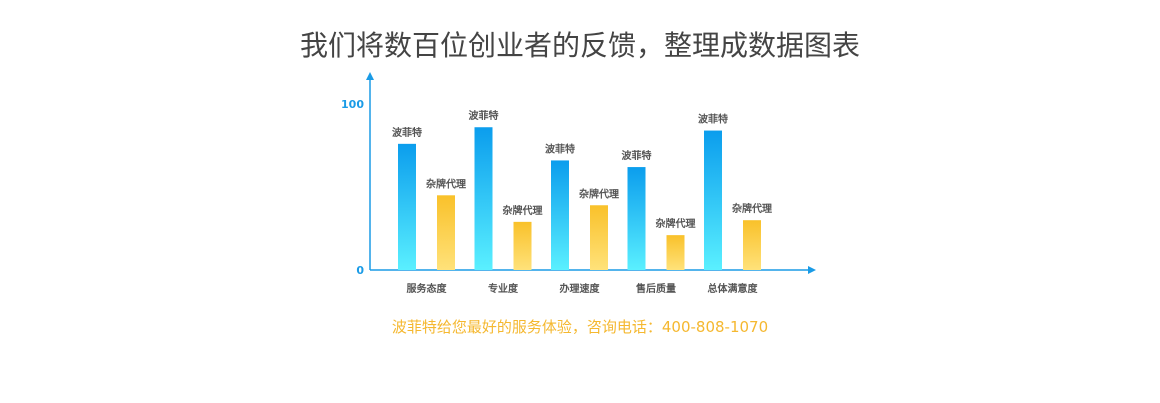 Image resolution: width=1160 pixels, height=403 pixels. I want to click on page-title: 我们将数百位创业者的反馈，整理成数据图表, so click(579, 45).